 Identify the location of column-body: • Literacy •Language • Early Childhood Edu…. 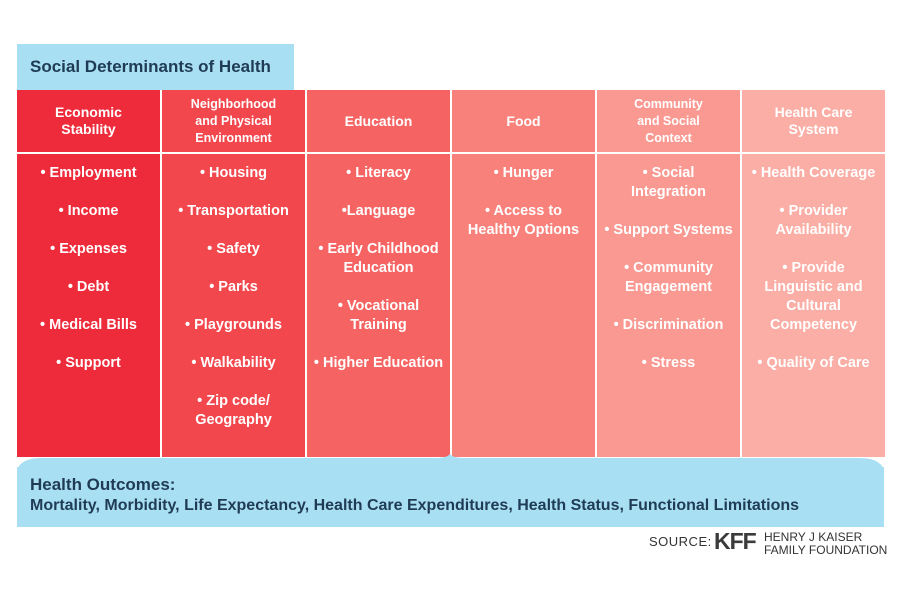
(378, 305).